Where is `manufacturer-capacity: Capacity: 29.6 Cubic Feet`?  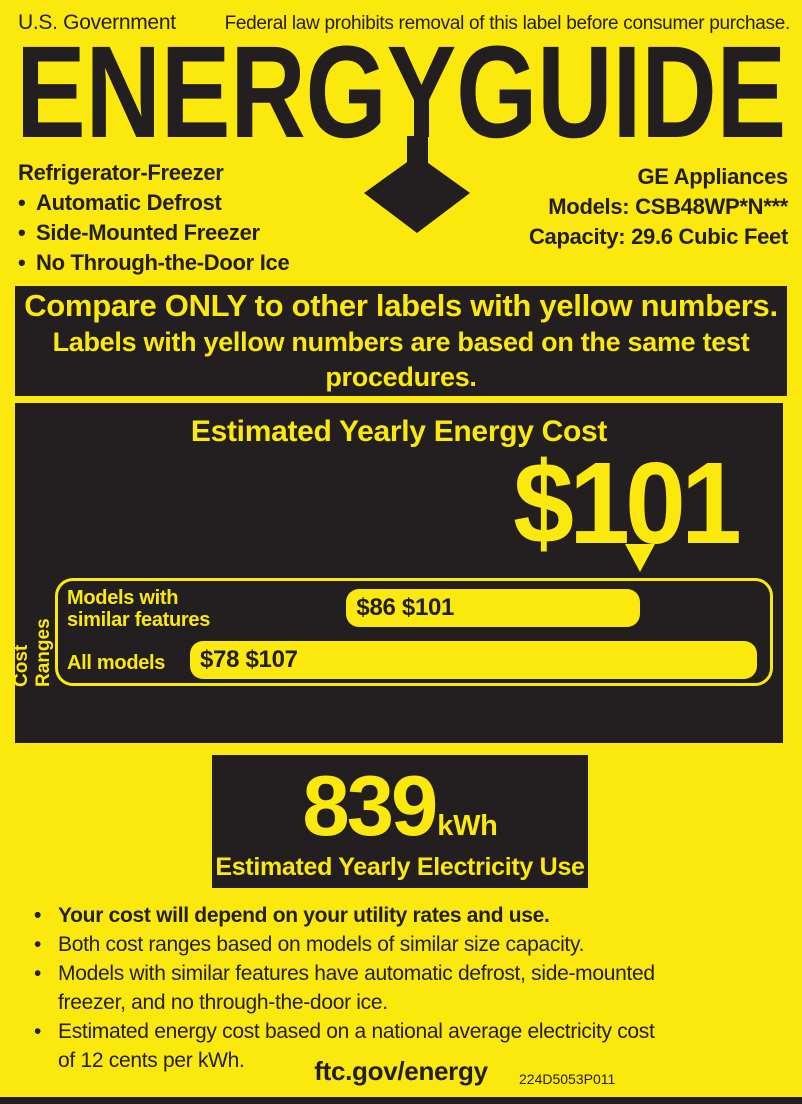 manufacturer-capacity: Capacity: 29.6 Cubic Feet is located at coordinates (658, 236).